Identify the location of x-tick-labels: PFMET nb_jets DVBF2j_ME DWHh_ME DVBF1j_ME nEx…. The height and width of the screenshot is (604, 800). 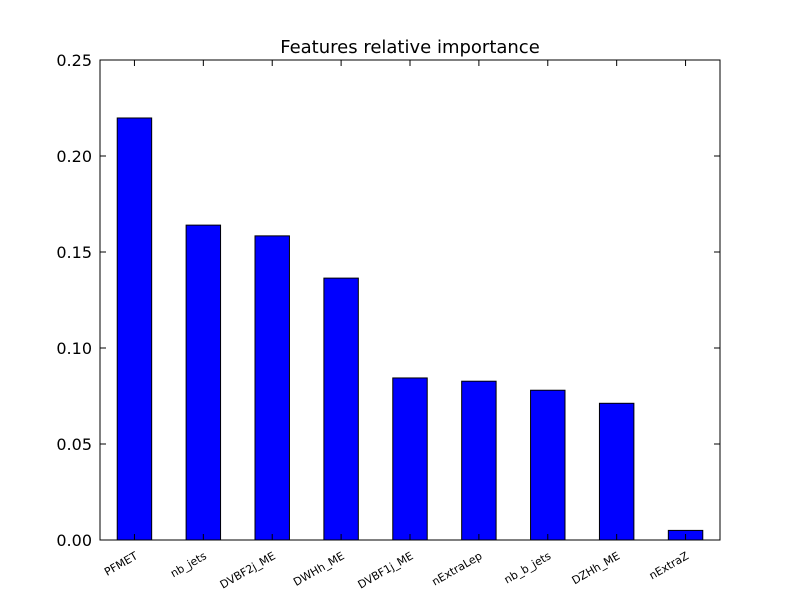
(396, 570).